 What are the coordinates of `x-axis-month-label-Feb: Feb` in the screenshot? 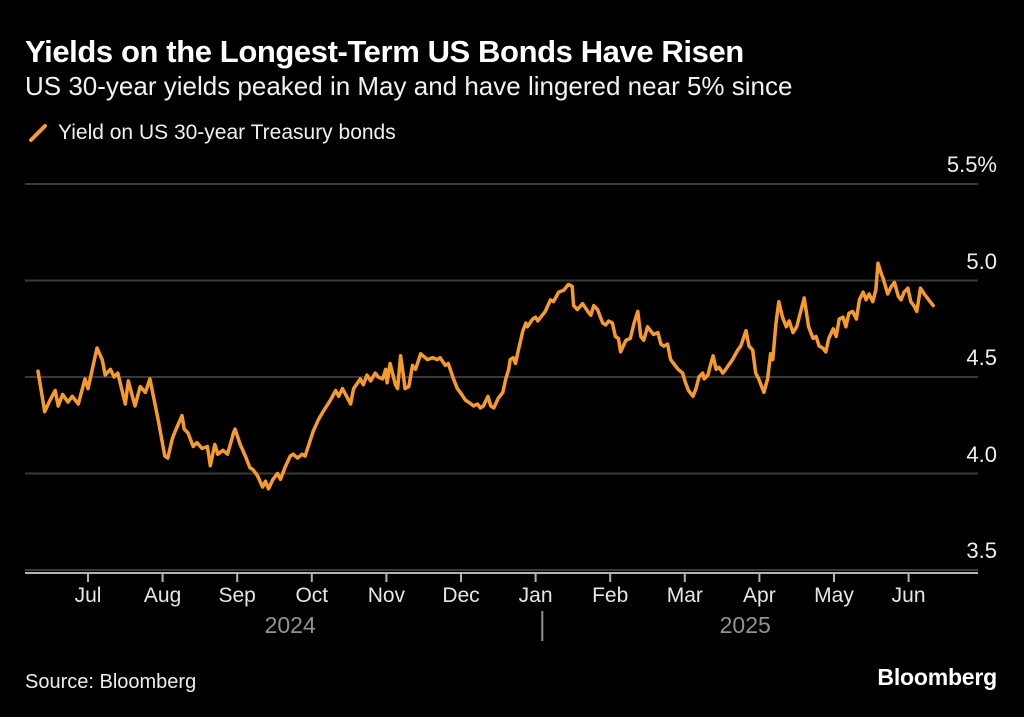 It's located at (610, 595).